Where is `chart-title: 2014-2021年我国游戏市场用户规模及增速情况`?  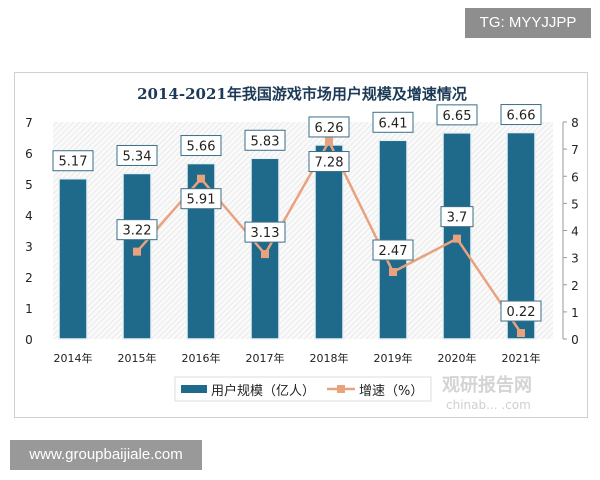 chart-title: 2014-2021年我国游戏市场用户规模及增速情况 is located at coordinates (302, 94).